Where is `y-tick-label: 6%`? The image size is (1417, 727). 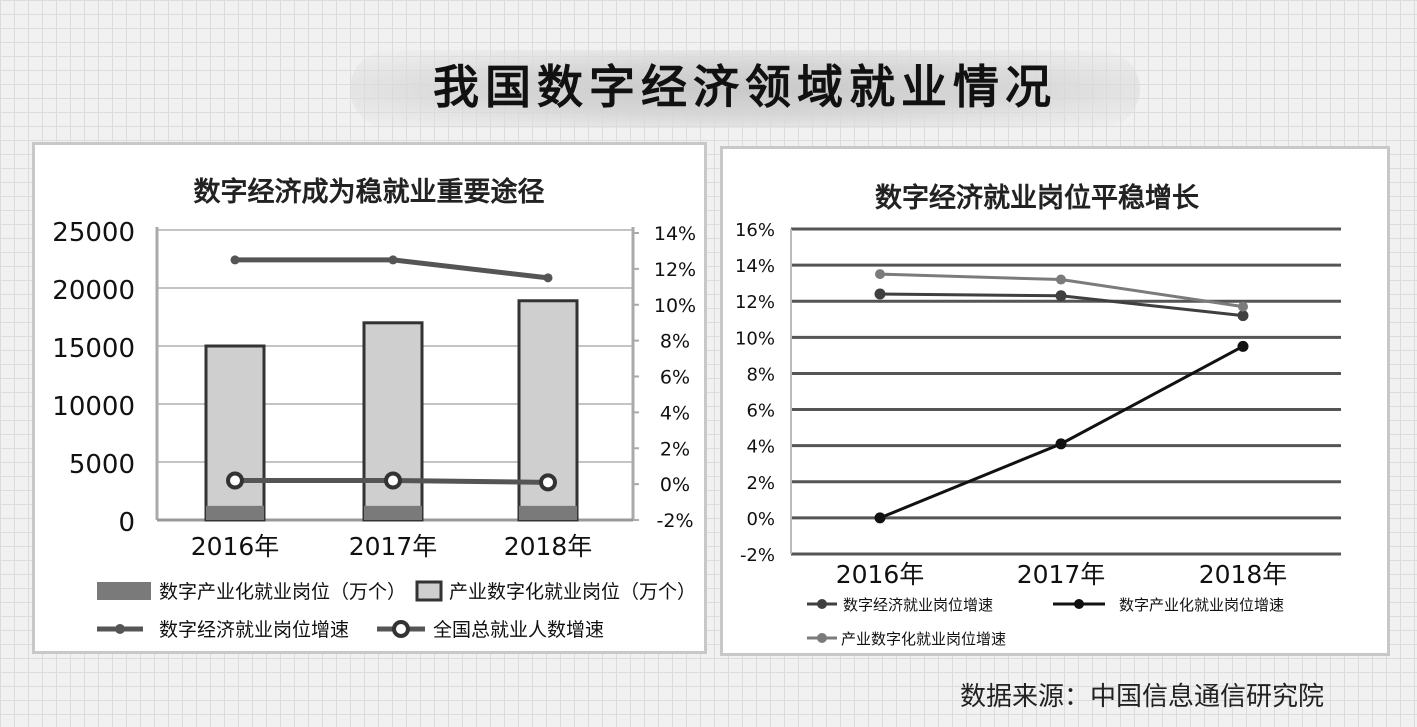
y-tick-label: 6% is located at coordinates (760, 411).